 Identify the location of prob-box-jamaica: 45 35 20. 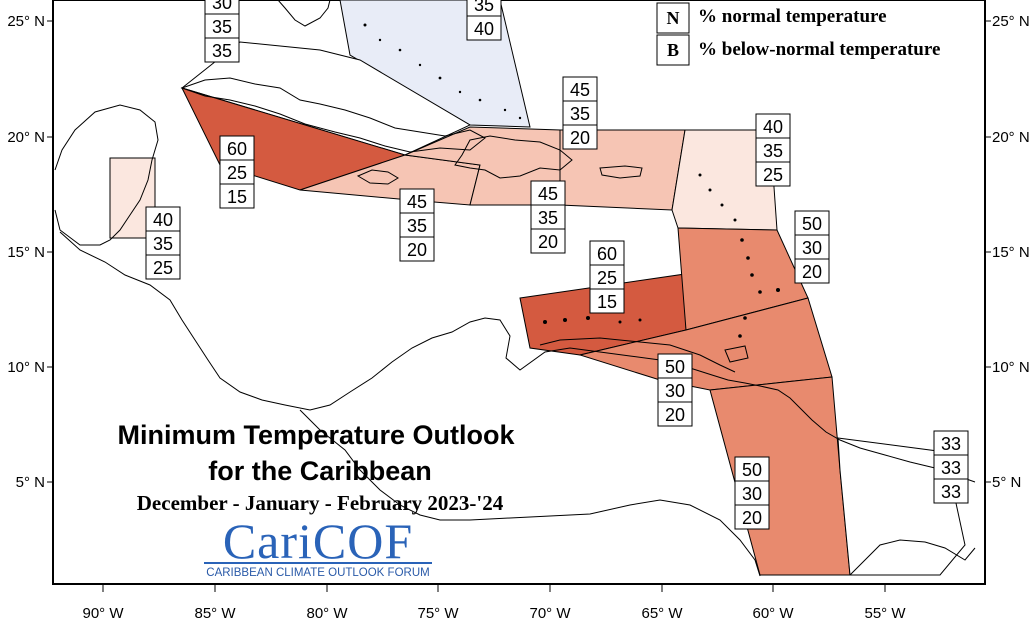
(417, 225).